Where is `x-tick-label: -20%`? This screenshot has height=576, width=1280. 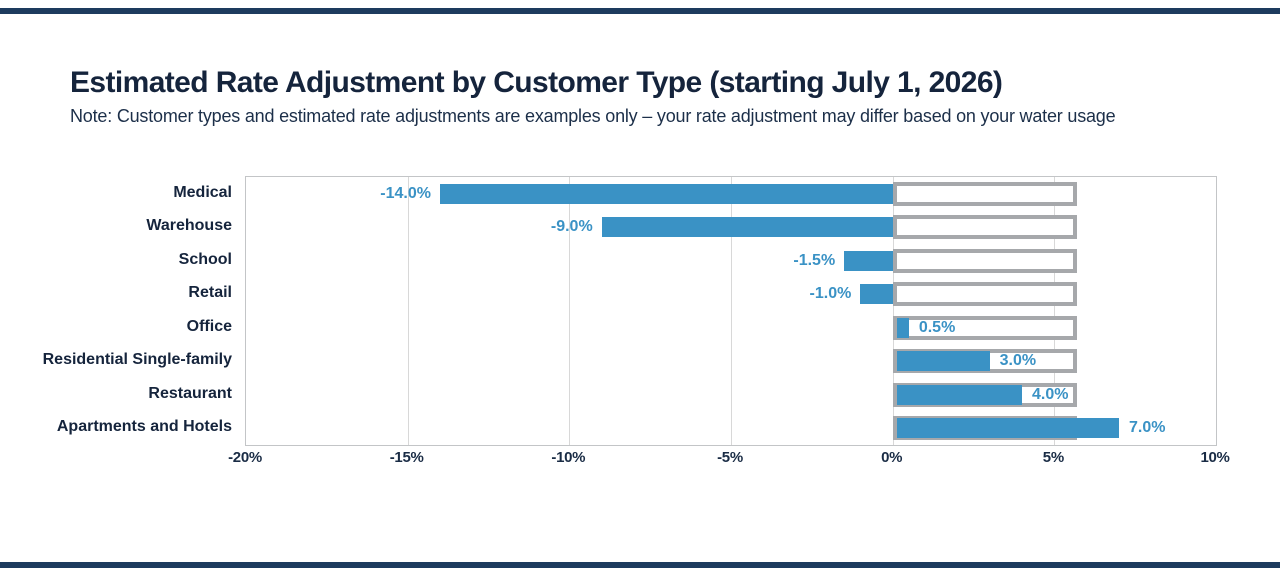 x-tick-label: -20% is located at coordinates (245, 457).